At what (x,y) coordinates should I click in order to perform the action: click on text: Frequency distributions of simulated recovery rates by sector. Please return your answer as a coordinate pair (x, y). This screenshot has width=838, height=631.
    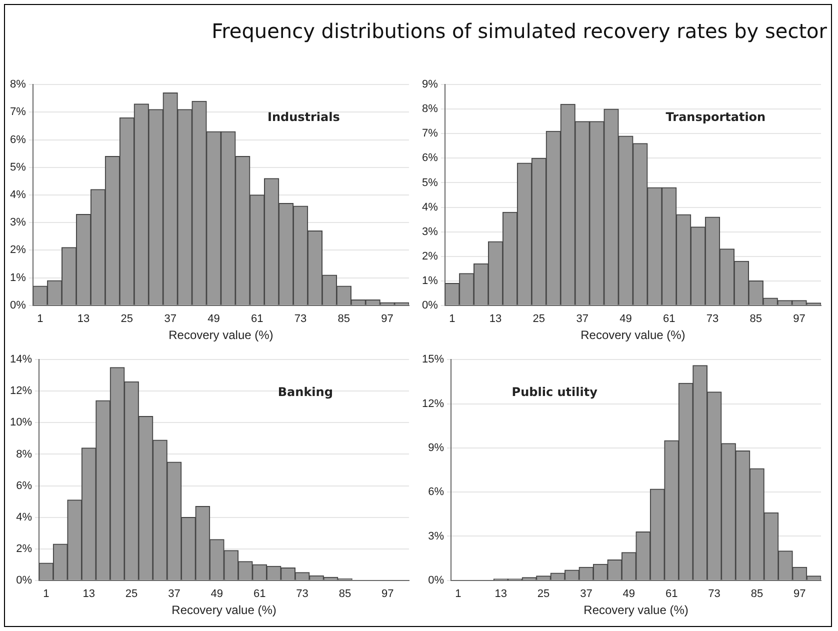
    Looking at the image, I should click on (519, 31).